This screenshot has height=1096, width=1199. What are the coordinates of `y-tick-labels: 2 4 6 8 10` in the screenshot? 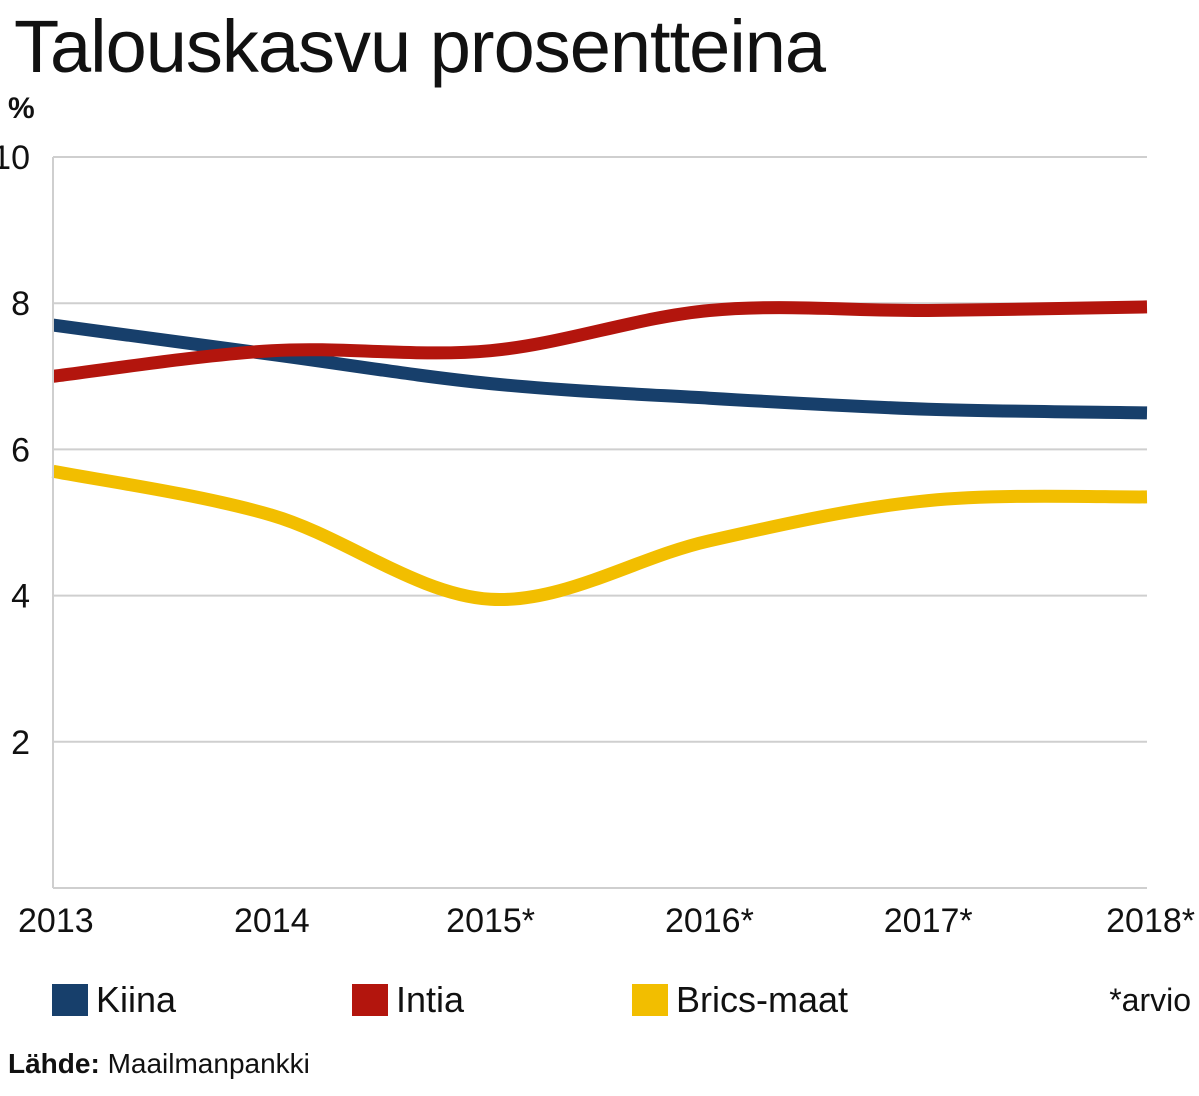 It's located at (15, 450).